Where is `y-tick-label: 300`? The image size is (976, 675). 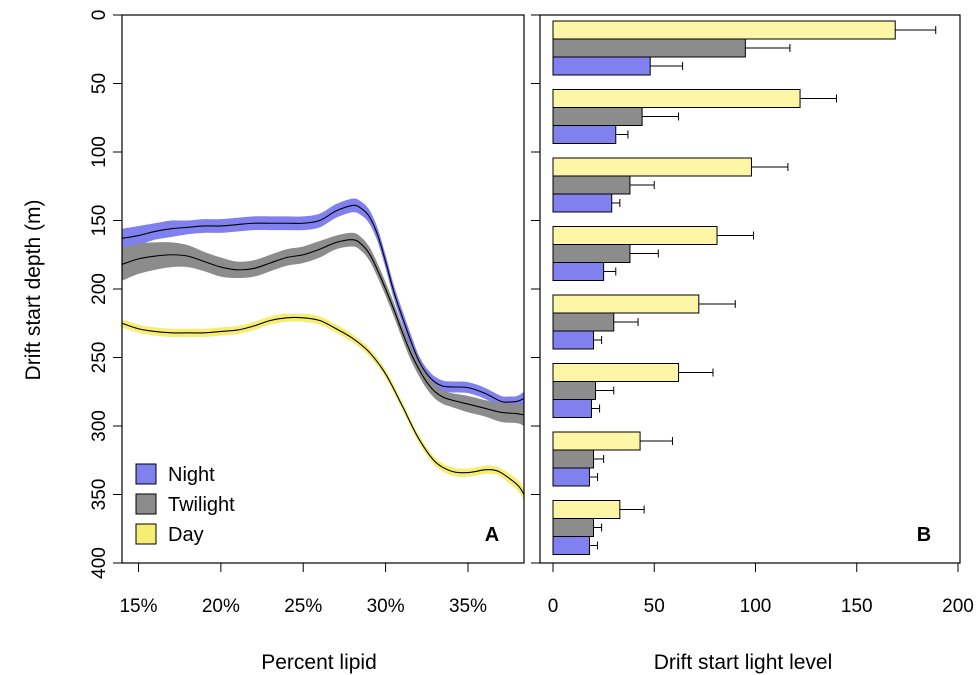 y-tick-label: 300 is located at coordinates (99, 426).